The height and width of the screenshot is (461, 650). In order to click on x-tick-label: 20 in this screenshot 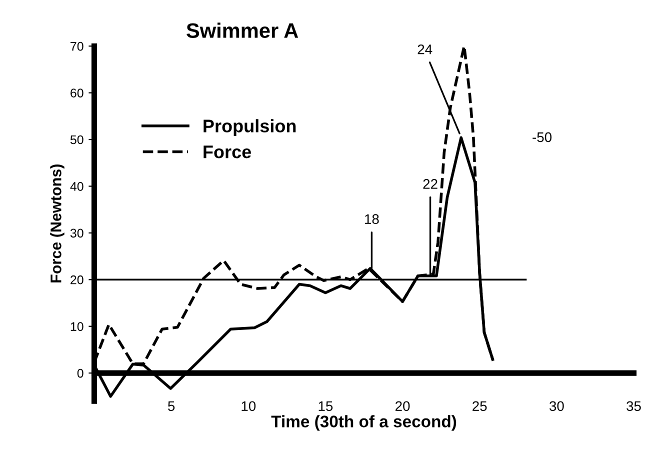, I will do `click(403, 406)`.